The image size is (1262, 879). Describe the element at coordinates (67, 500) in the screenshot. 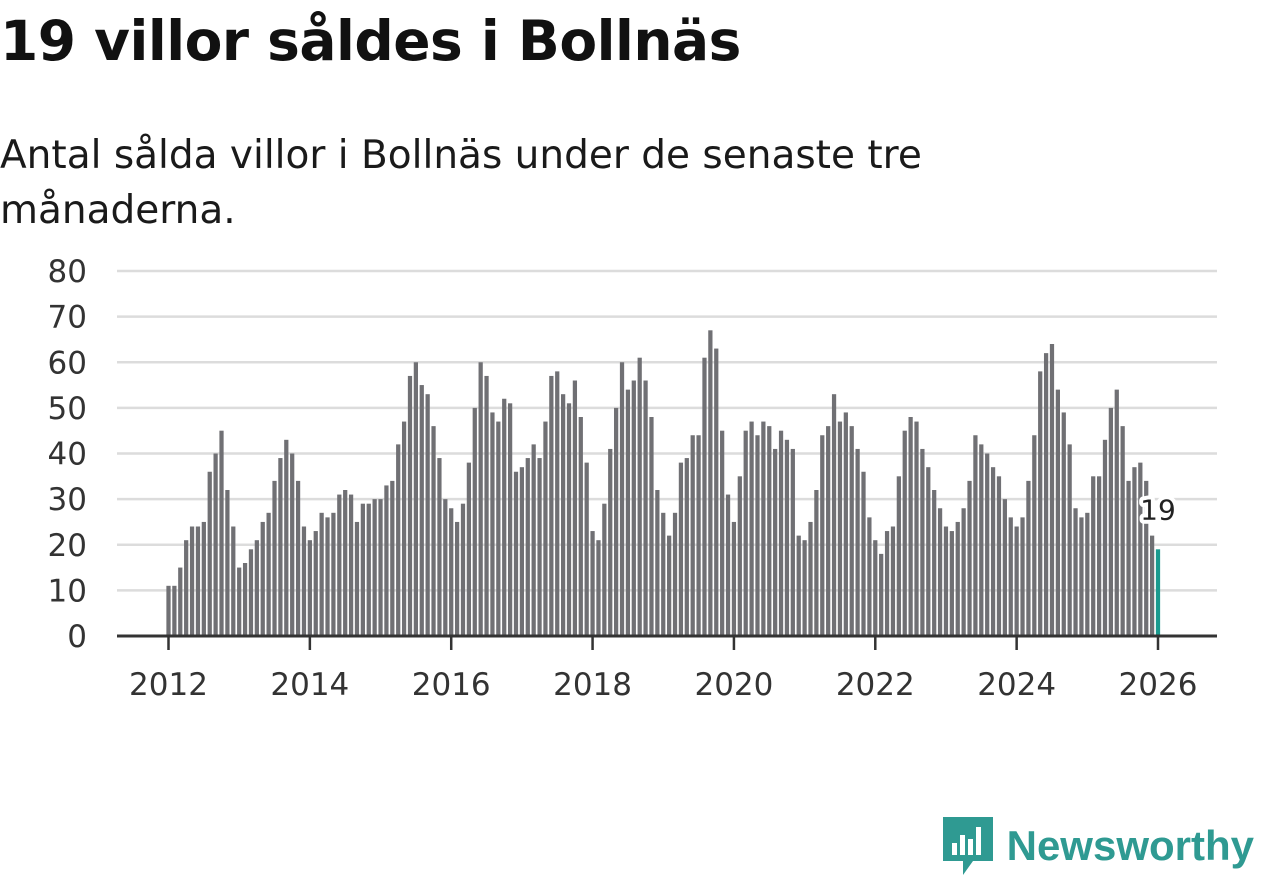

I see `y-tick-label-30: 30` at that location.